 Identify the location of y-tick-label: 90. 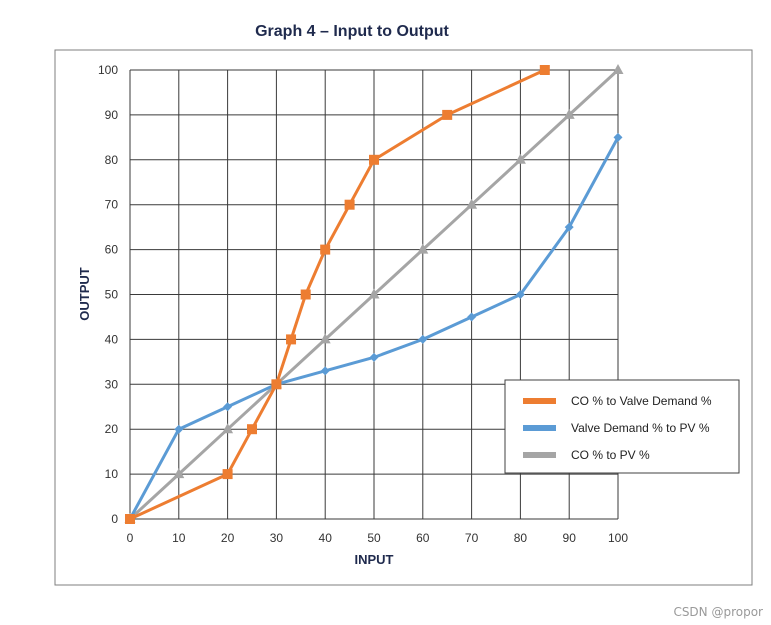
(112, 115).